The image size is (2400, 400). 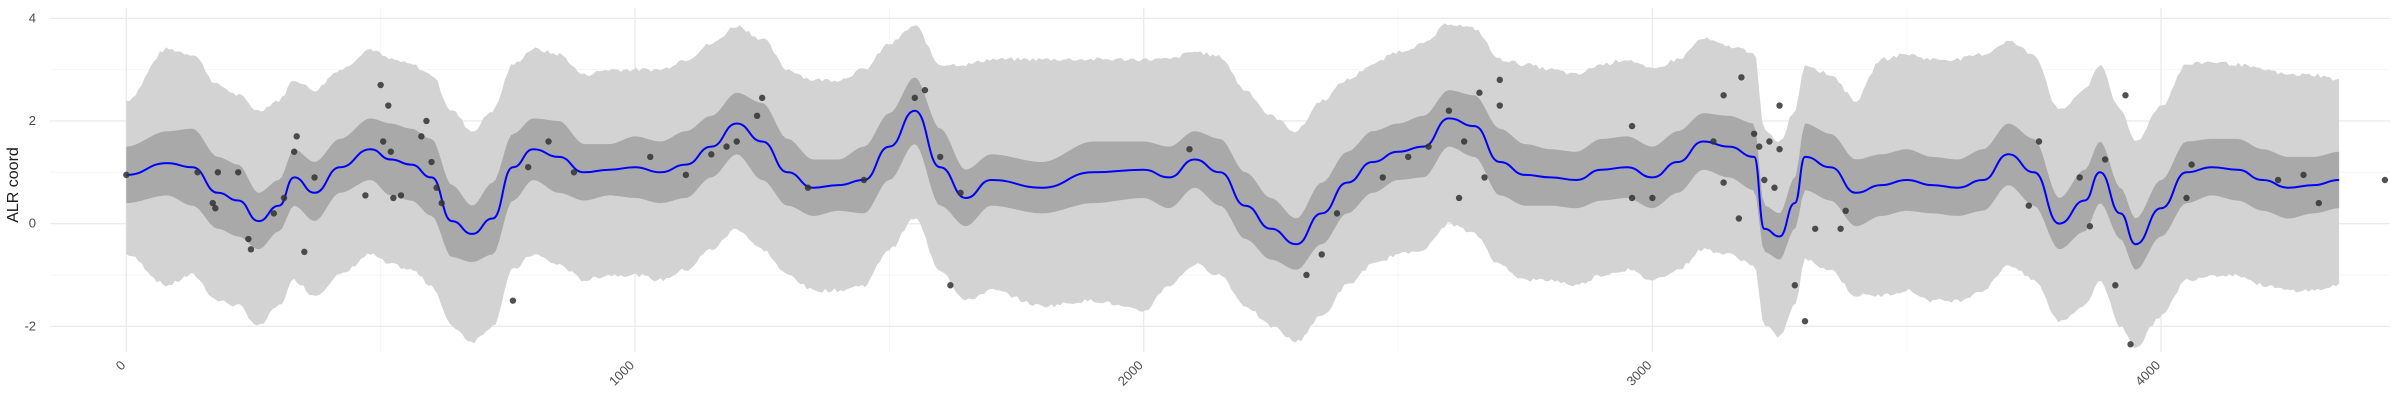 I want to click on x-axis: 0 1000 2000 3000 4000, so click(x=1138, y=373).